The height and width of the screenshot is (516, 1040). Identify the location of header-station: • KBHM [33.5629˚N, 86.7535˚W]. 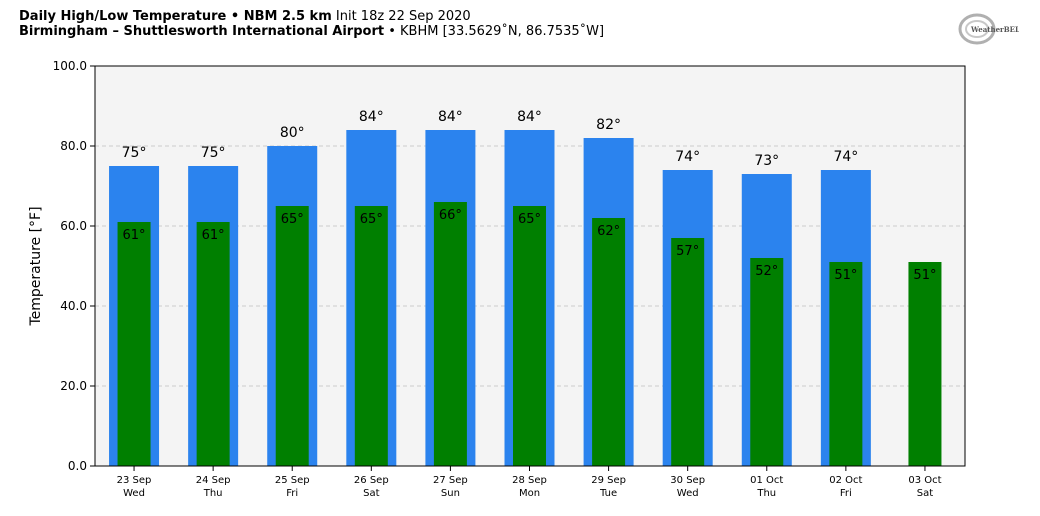
(496, 31).